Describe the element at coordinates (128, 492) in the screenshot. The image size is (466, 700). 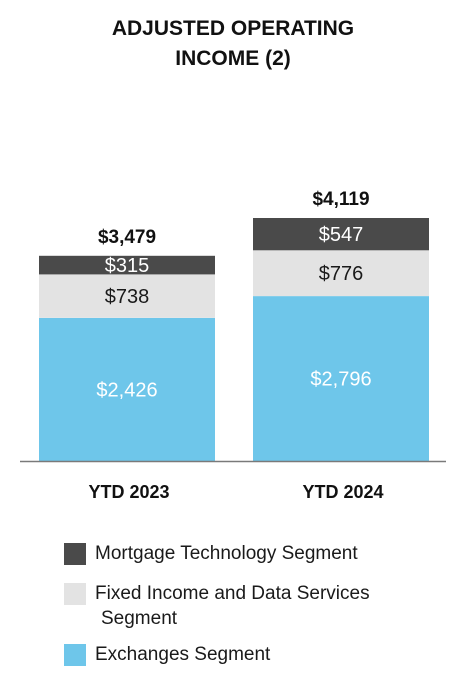
I see `x-tick-label: YTD 2023` at that location.